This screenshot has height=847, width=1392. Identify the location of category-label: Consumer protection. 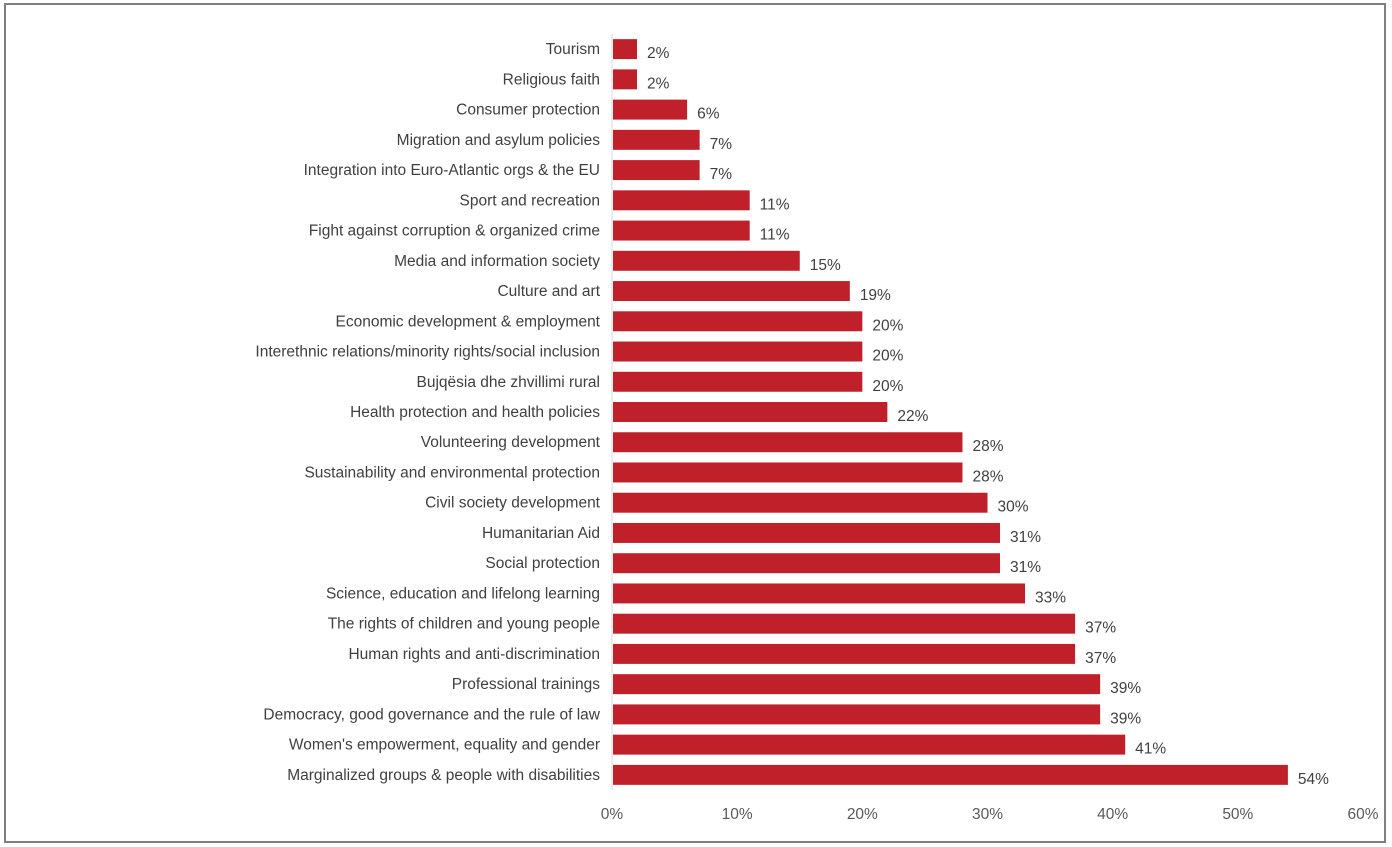
(528, 110).